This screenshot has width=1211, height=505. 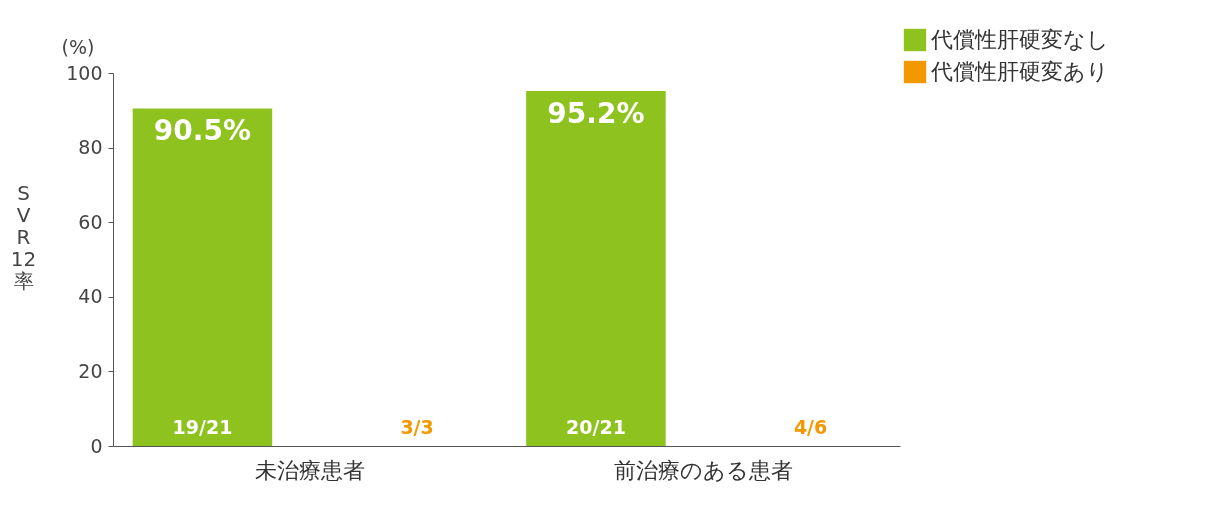 What do you see at coordinates (23, 236) in the screenshot?
I see `y-axis-title: SVR12率` at bounding box center [23, 236].